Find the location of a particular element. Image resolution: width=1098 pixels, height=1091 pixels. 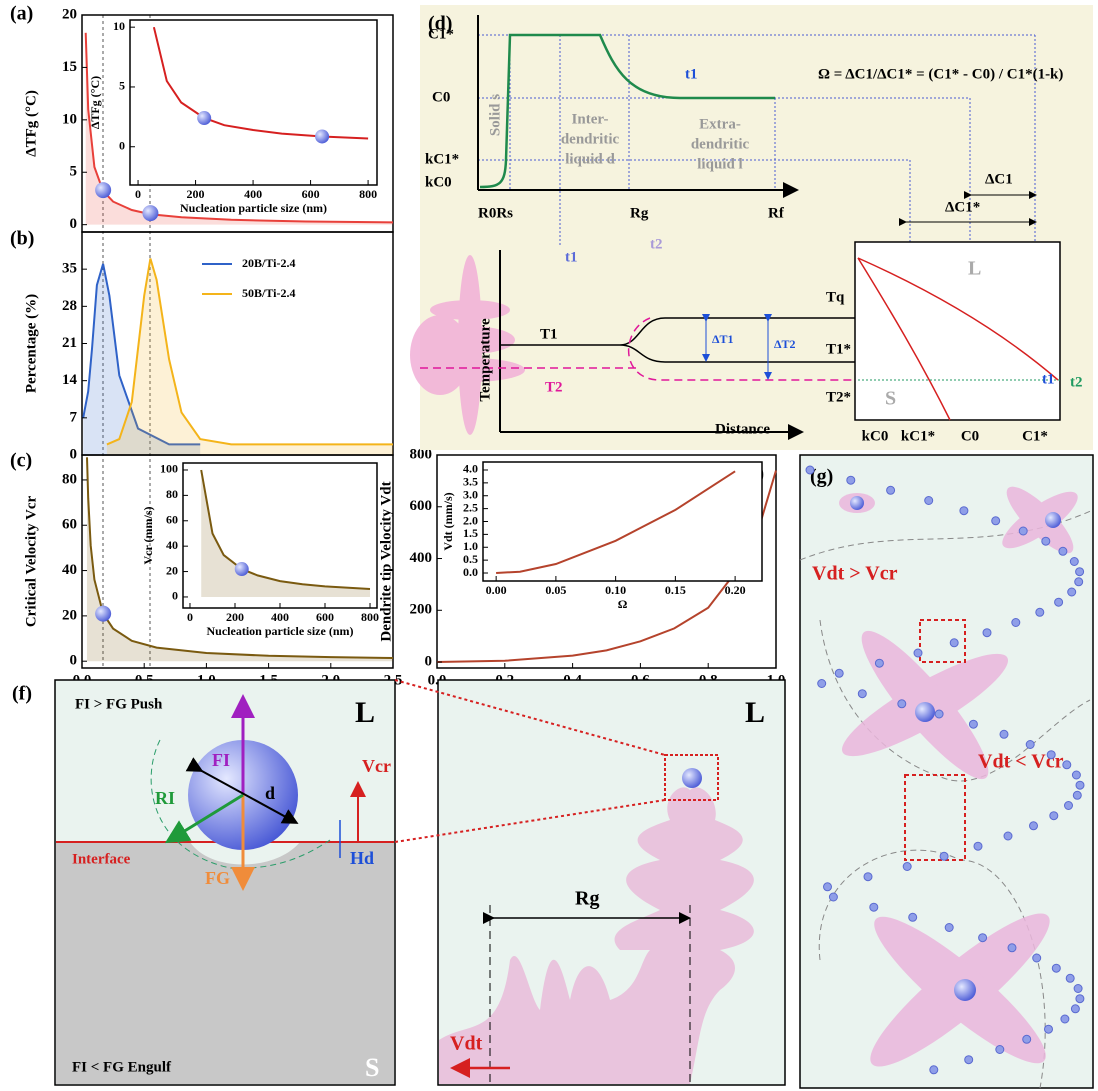

label: T1* is located at coordinates (838, 349).